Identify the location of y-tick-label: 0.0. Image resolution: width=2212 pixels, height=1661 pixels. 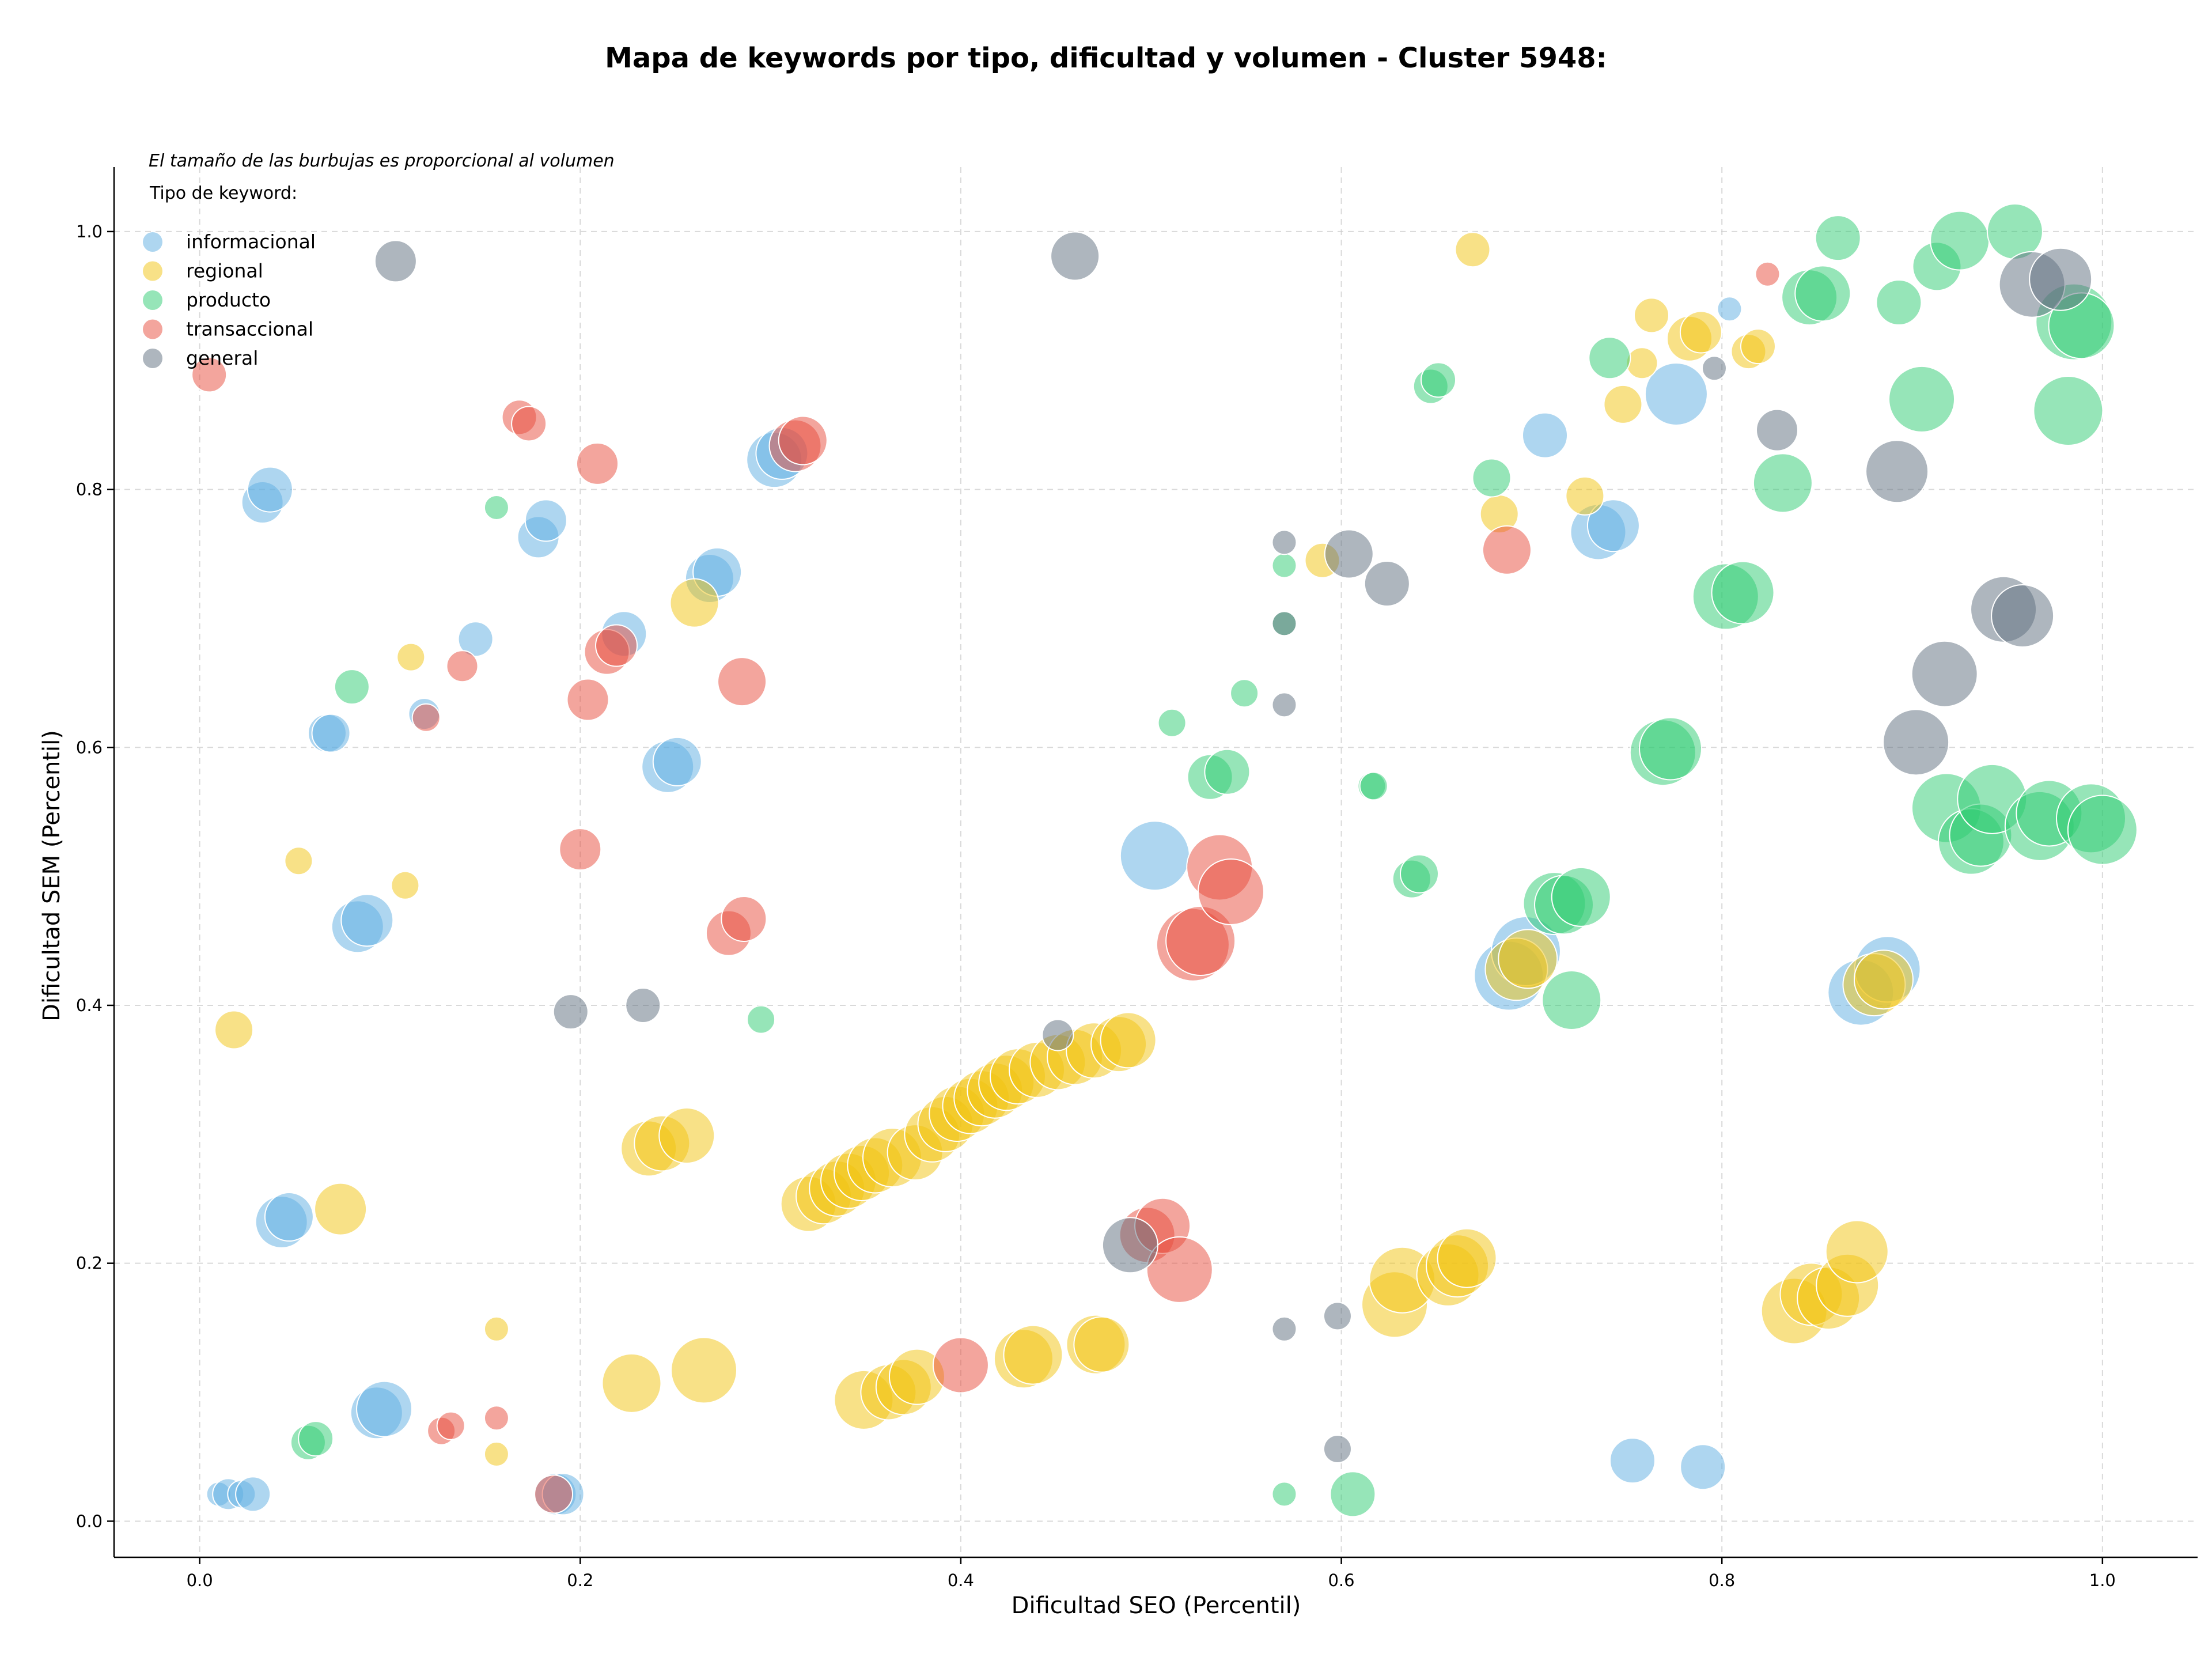
(89, 1521).